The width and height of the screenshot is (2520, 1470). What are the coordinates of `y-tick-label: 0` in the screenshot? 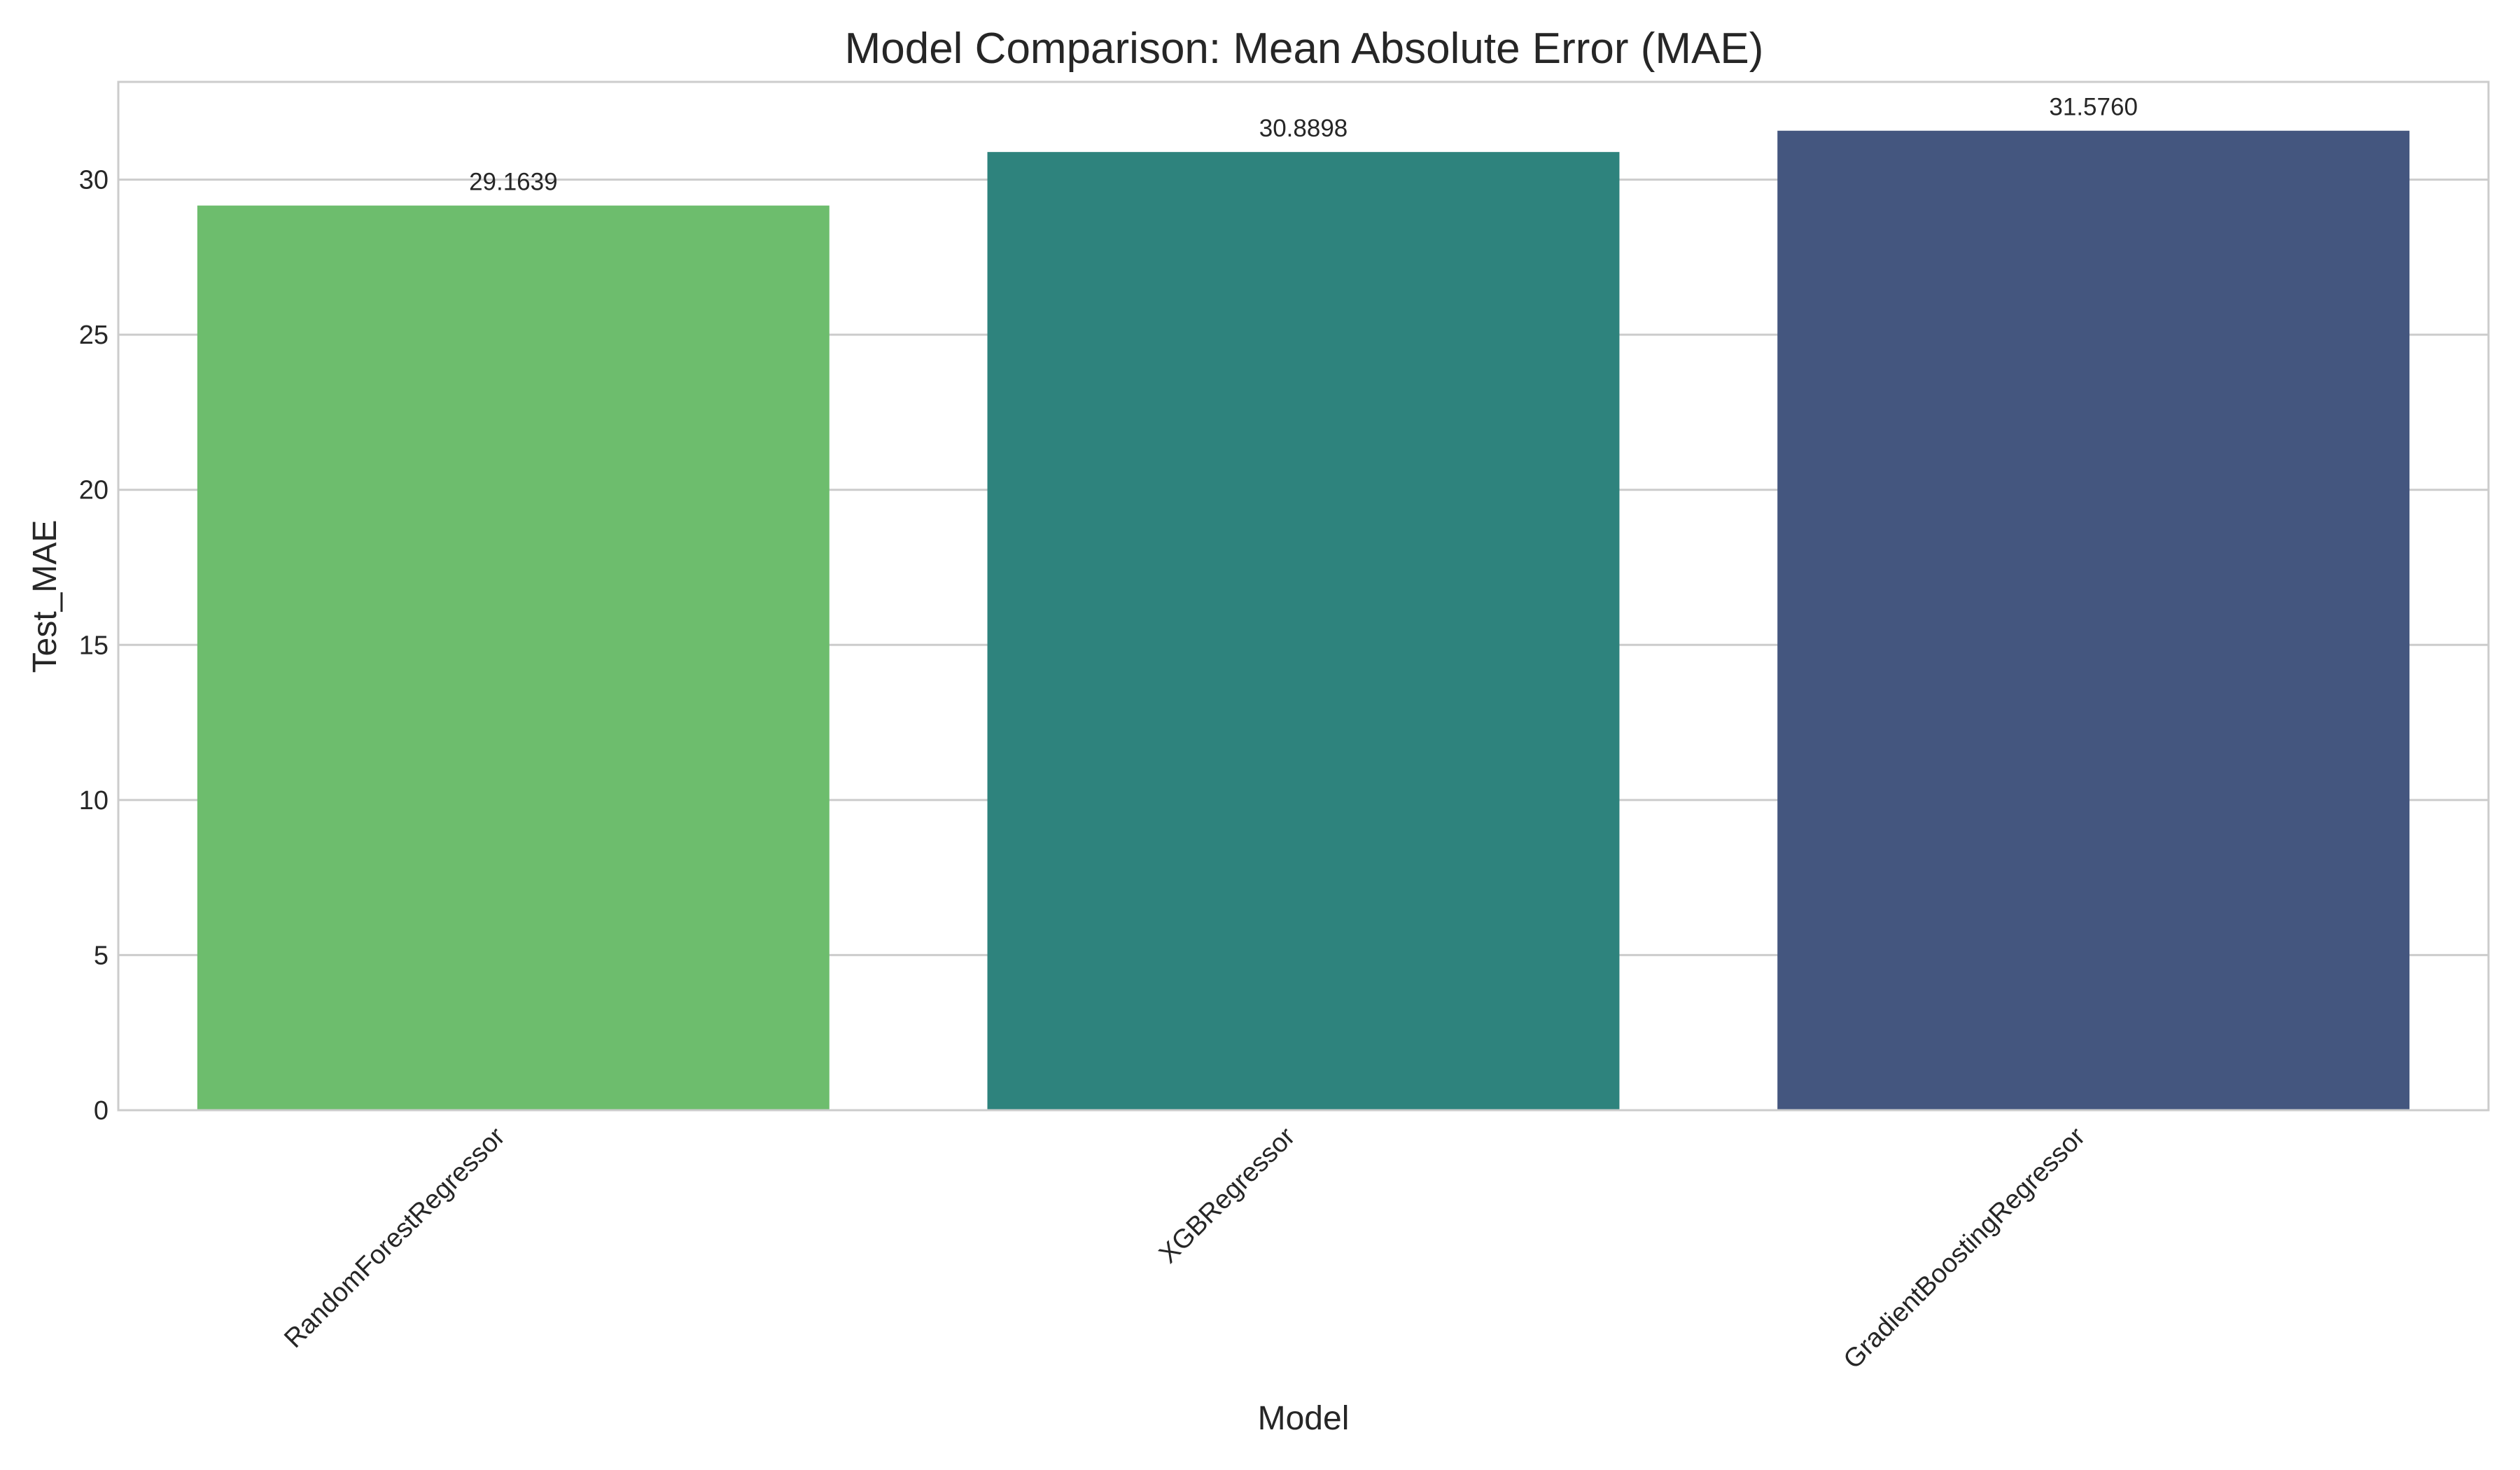 It's located at (101, 1111).